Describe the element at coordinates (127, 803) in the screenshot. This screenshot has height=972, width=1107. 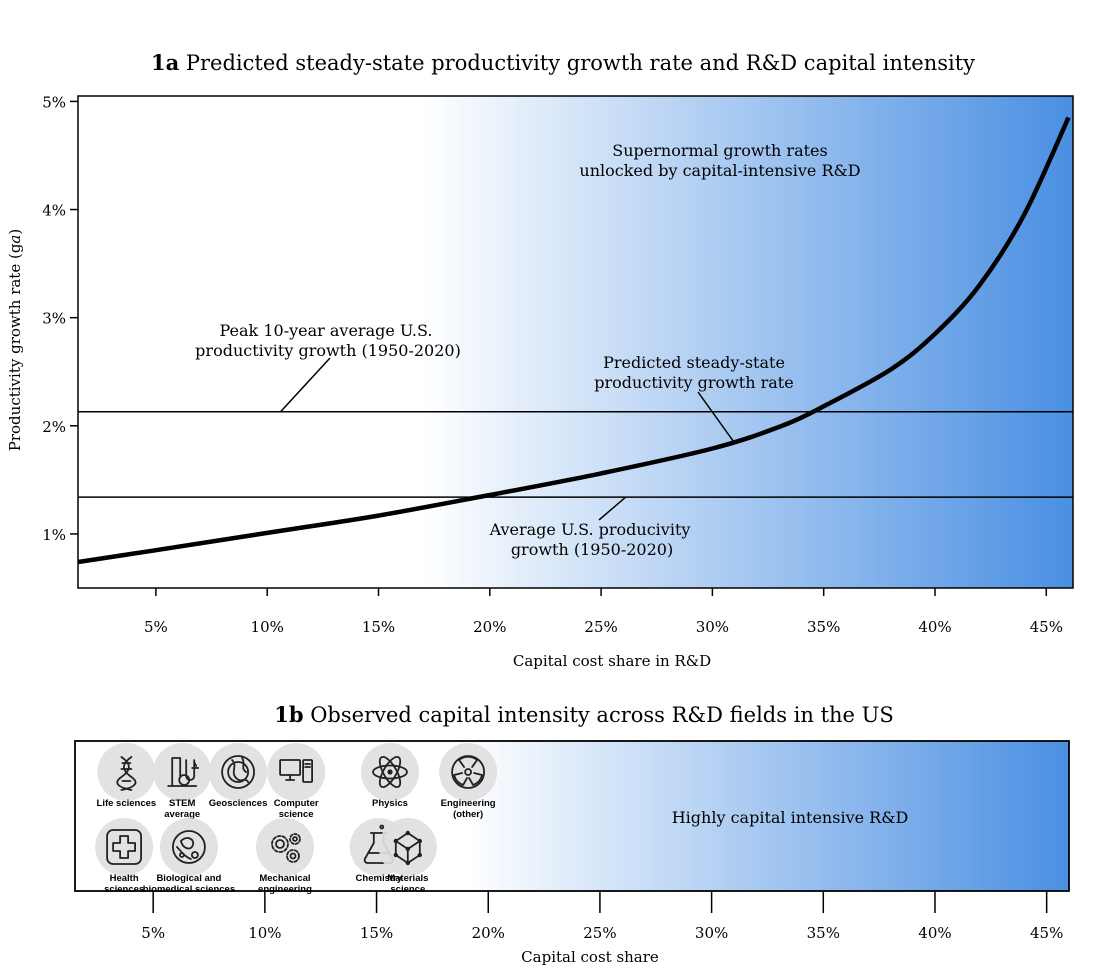
I see `field-label: Life sciences` at that location.